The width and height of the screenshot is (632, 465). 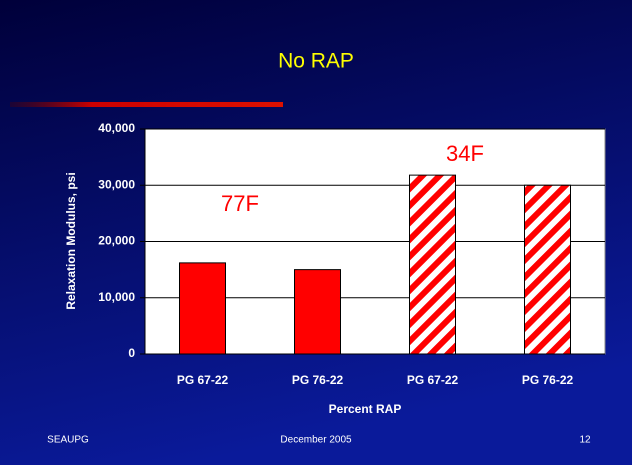 What do you see at coordinates (68, 440) in the screenshot?
I see `footer-left: SEAUPG` at bounding box center [68, 440].